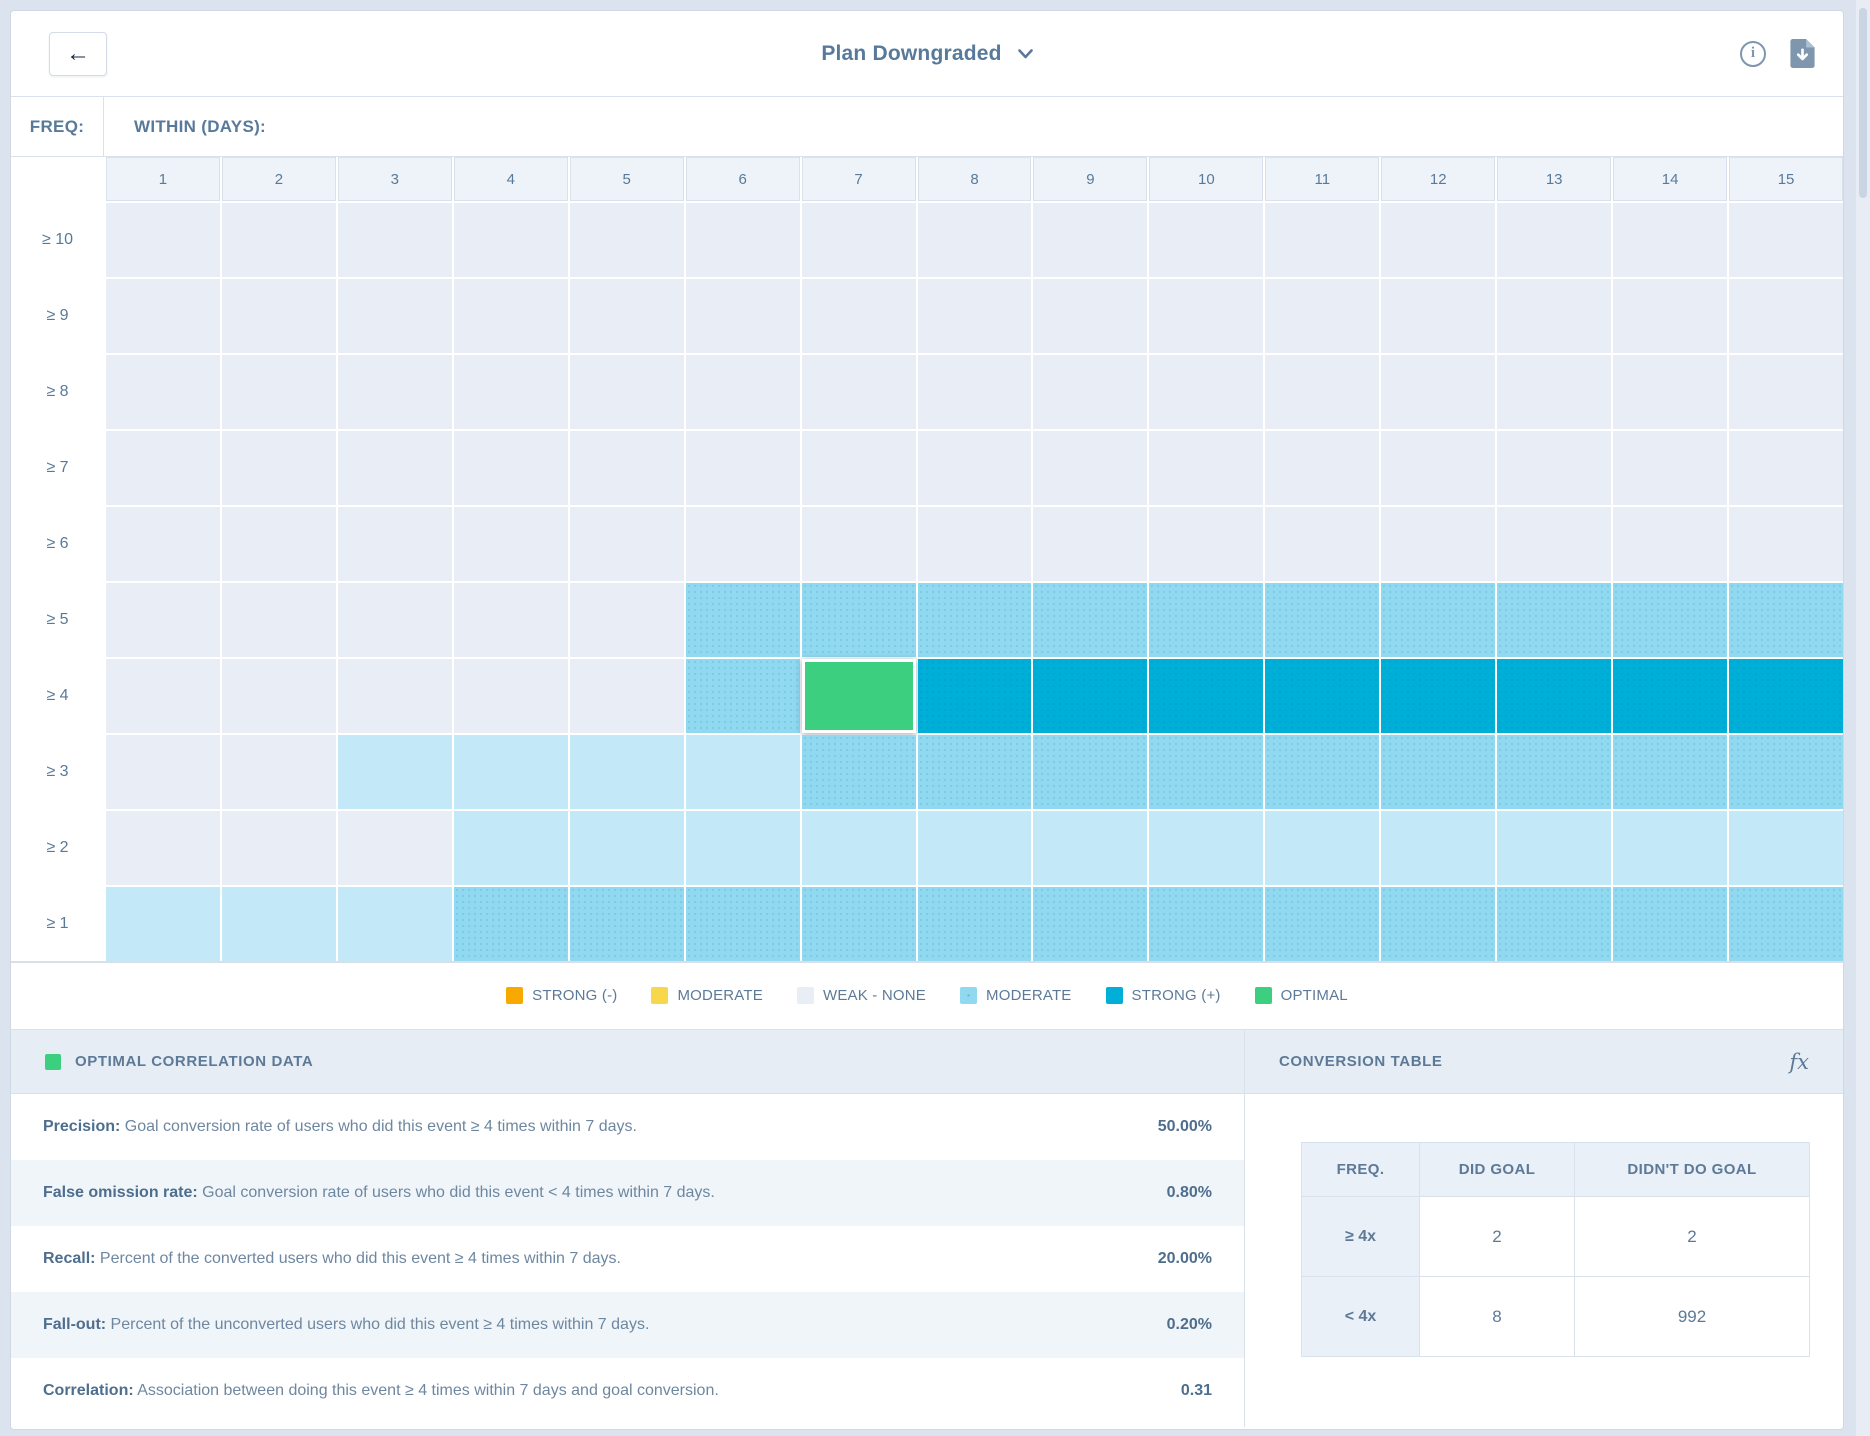  Describe the element at coordinates (1753, 53) in the screenshot. I see `info-icon: i` at that location.